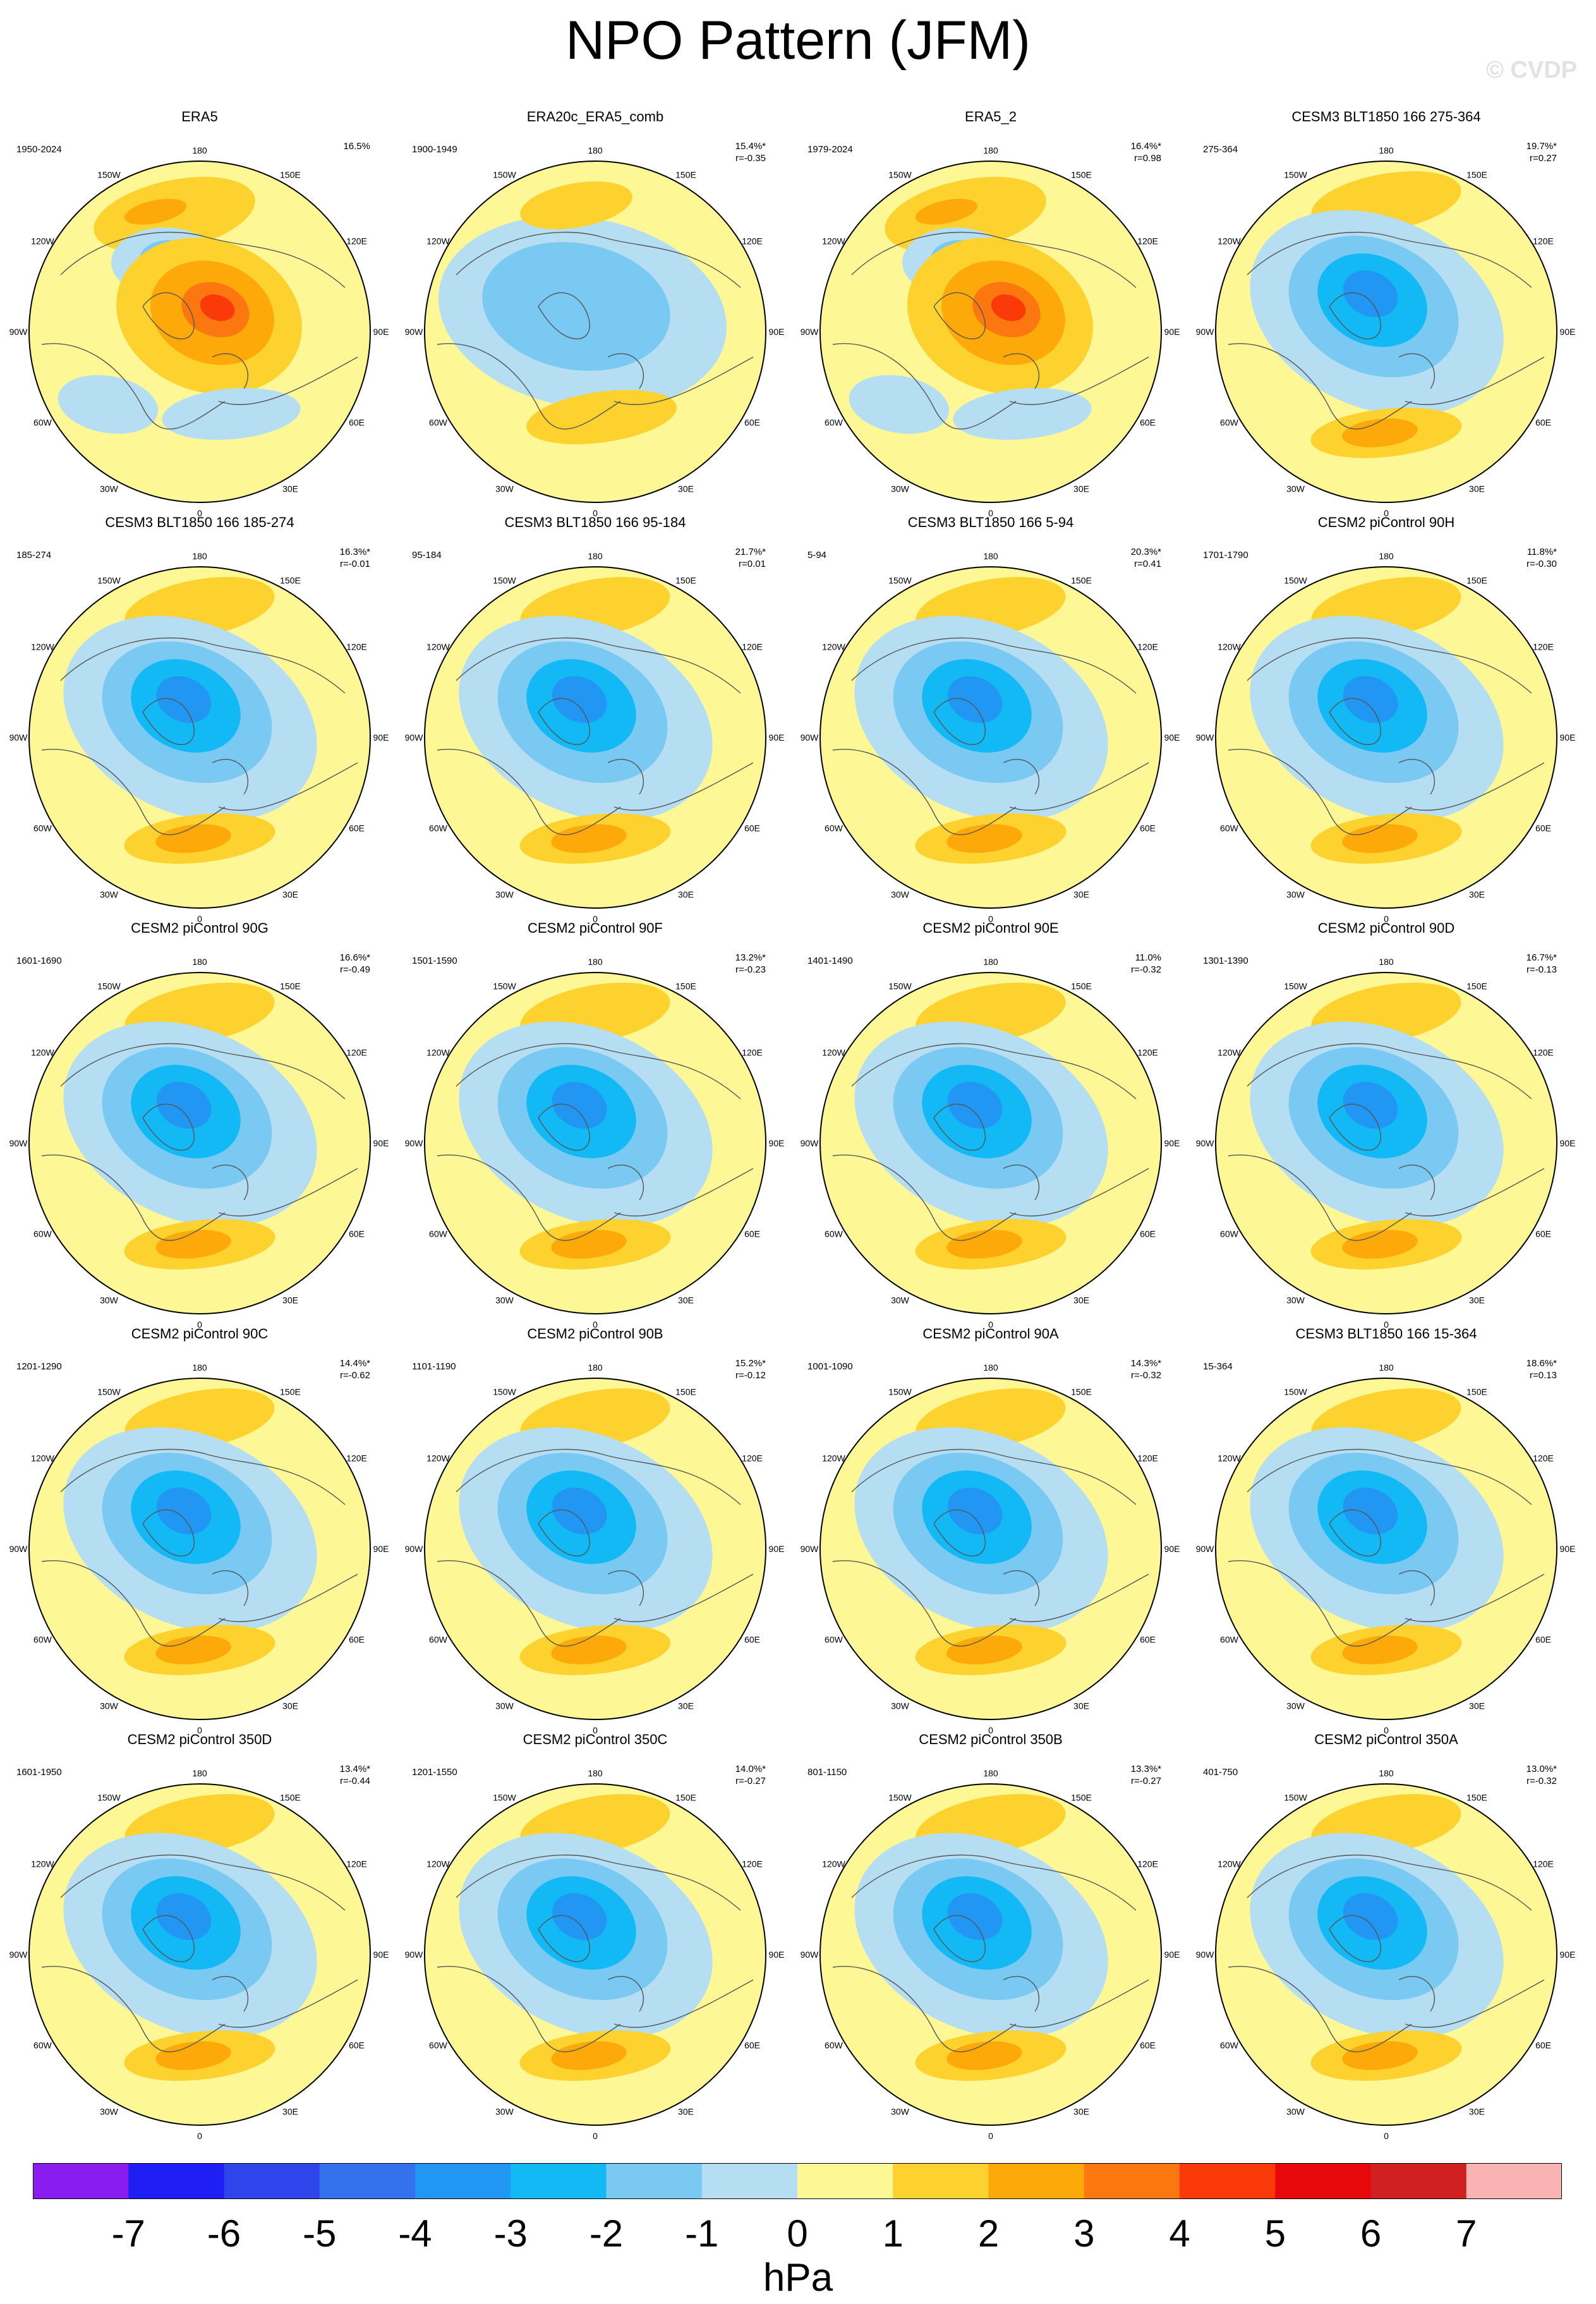 This screenshot has width=1596, height=2304. Describe the element at coordinates (1145, 1769) in the screenshot. I see `panel-variance-explained: 13.3%*` at that location.